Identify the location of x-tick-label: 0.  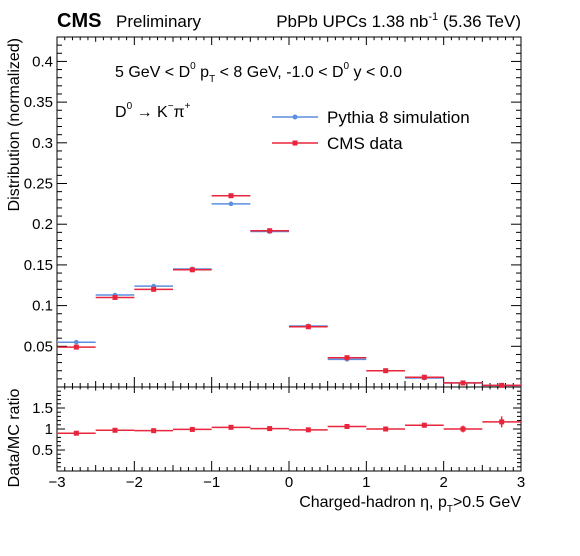
(289, 482).